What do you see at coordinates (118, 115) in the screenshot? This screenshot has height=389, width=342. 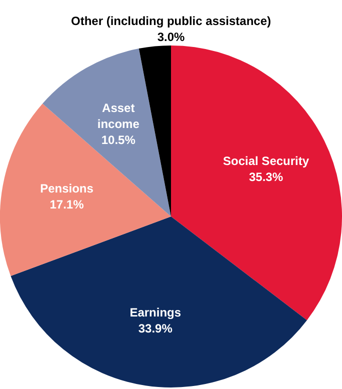 I see `slice-label: Asset income` at bounding box center [118, 115].